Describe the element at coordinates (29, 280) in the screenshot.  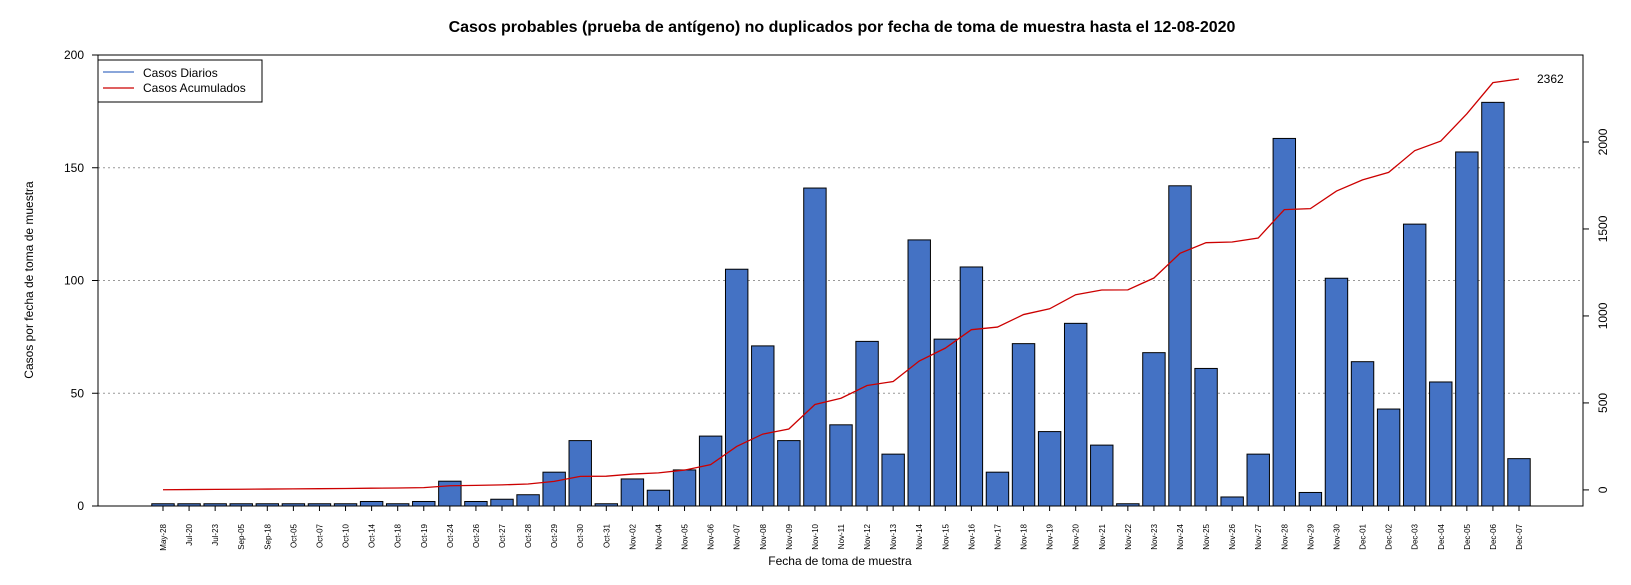
I see `y-axis-label: Casos por fecha de toma de muestra` at that location.